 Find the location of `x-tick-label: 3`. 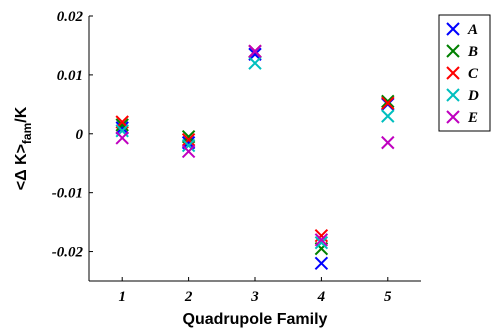

x-tick-label: 3 is located at coordinates (254, 297).